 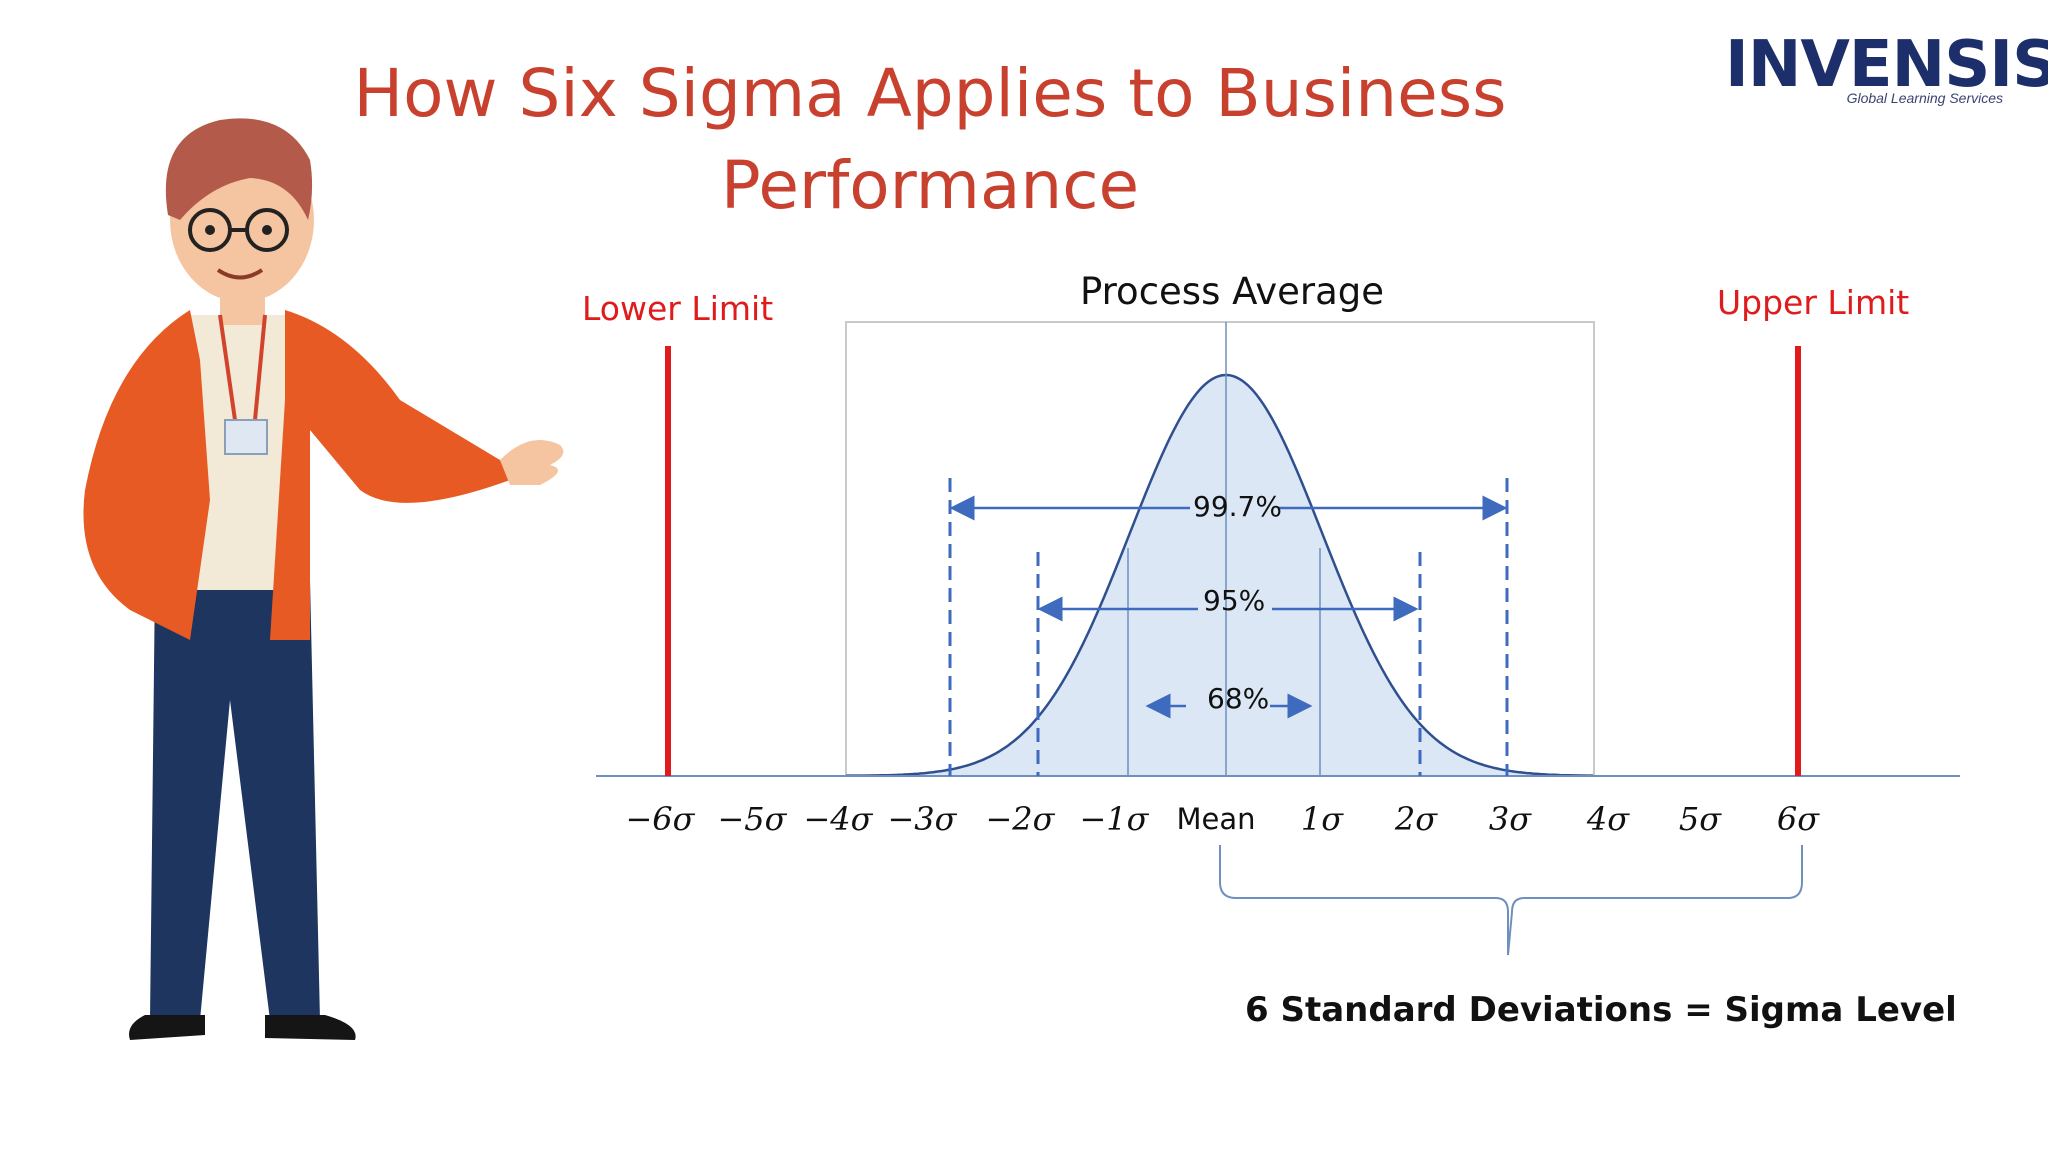 What do you see at coordinates (1510, 819) in the screenshot?
I see `x-tick-label: 3σ` at bounding box center [1510, 819].